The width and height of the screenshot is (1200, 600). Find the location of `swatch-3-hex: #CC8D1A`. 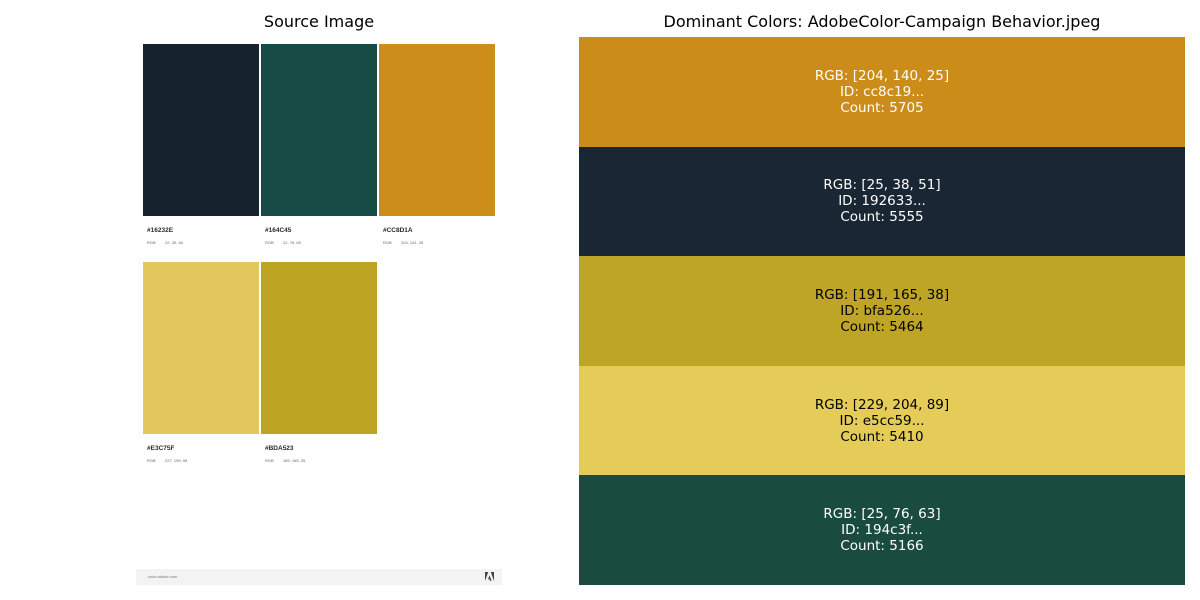

swatch-3-hex: #CC8D1A is located at coordinates (398, 230).